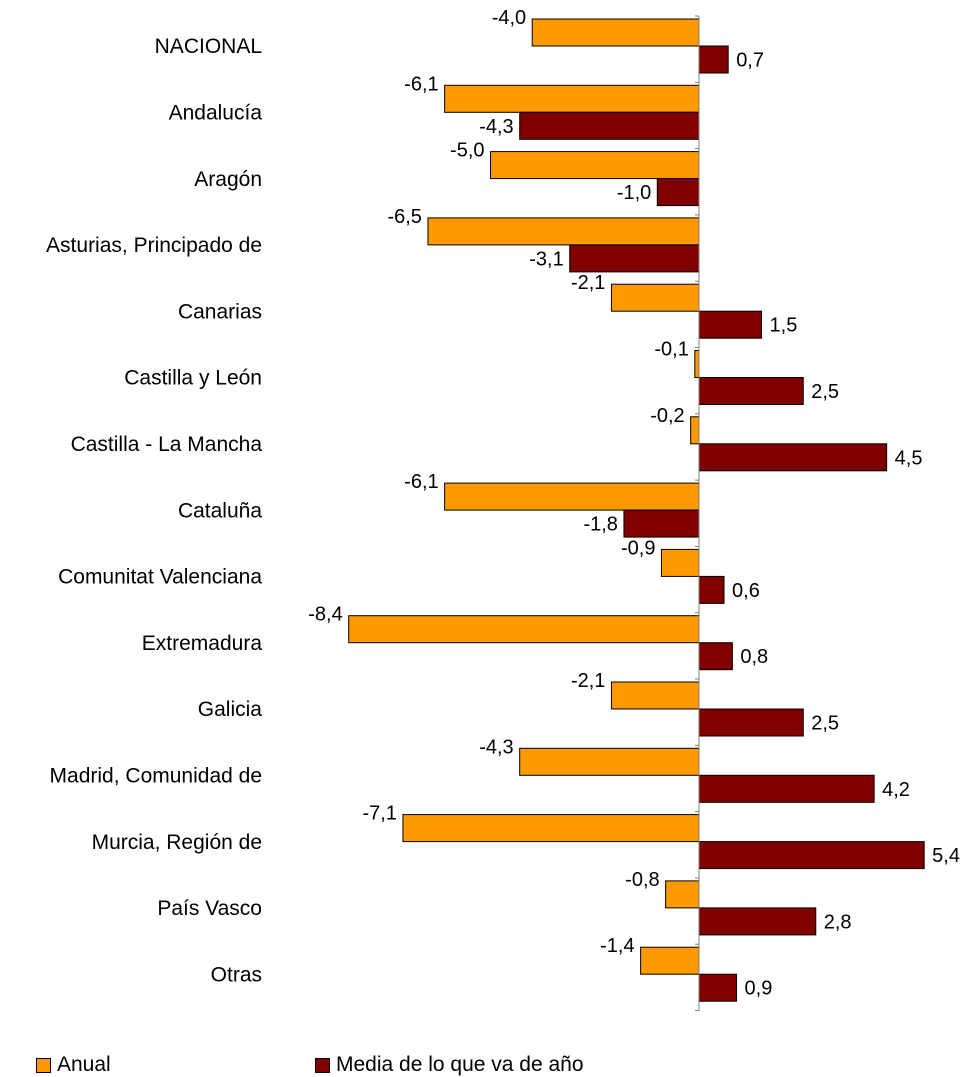 The image size is (967, 1077). I want to click on category-label: Madrid, Comunidad de, so click(156, 775).